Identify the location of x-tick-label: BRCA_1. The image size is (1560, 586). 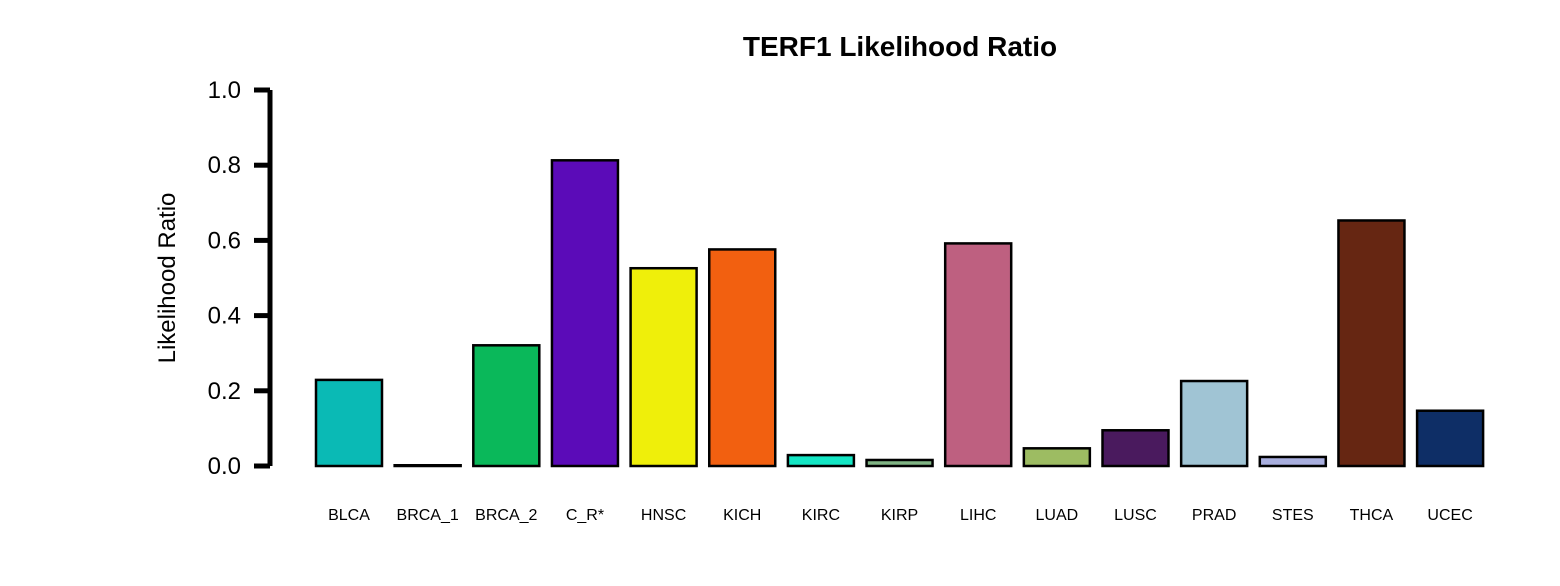
(428, 515).